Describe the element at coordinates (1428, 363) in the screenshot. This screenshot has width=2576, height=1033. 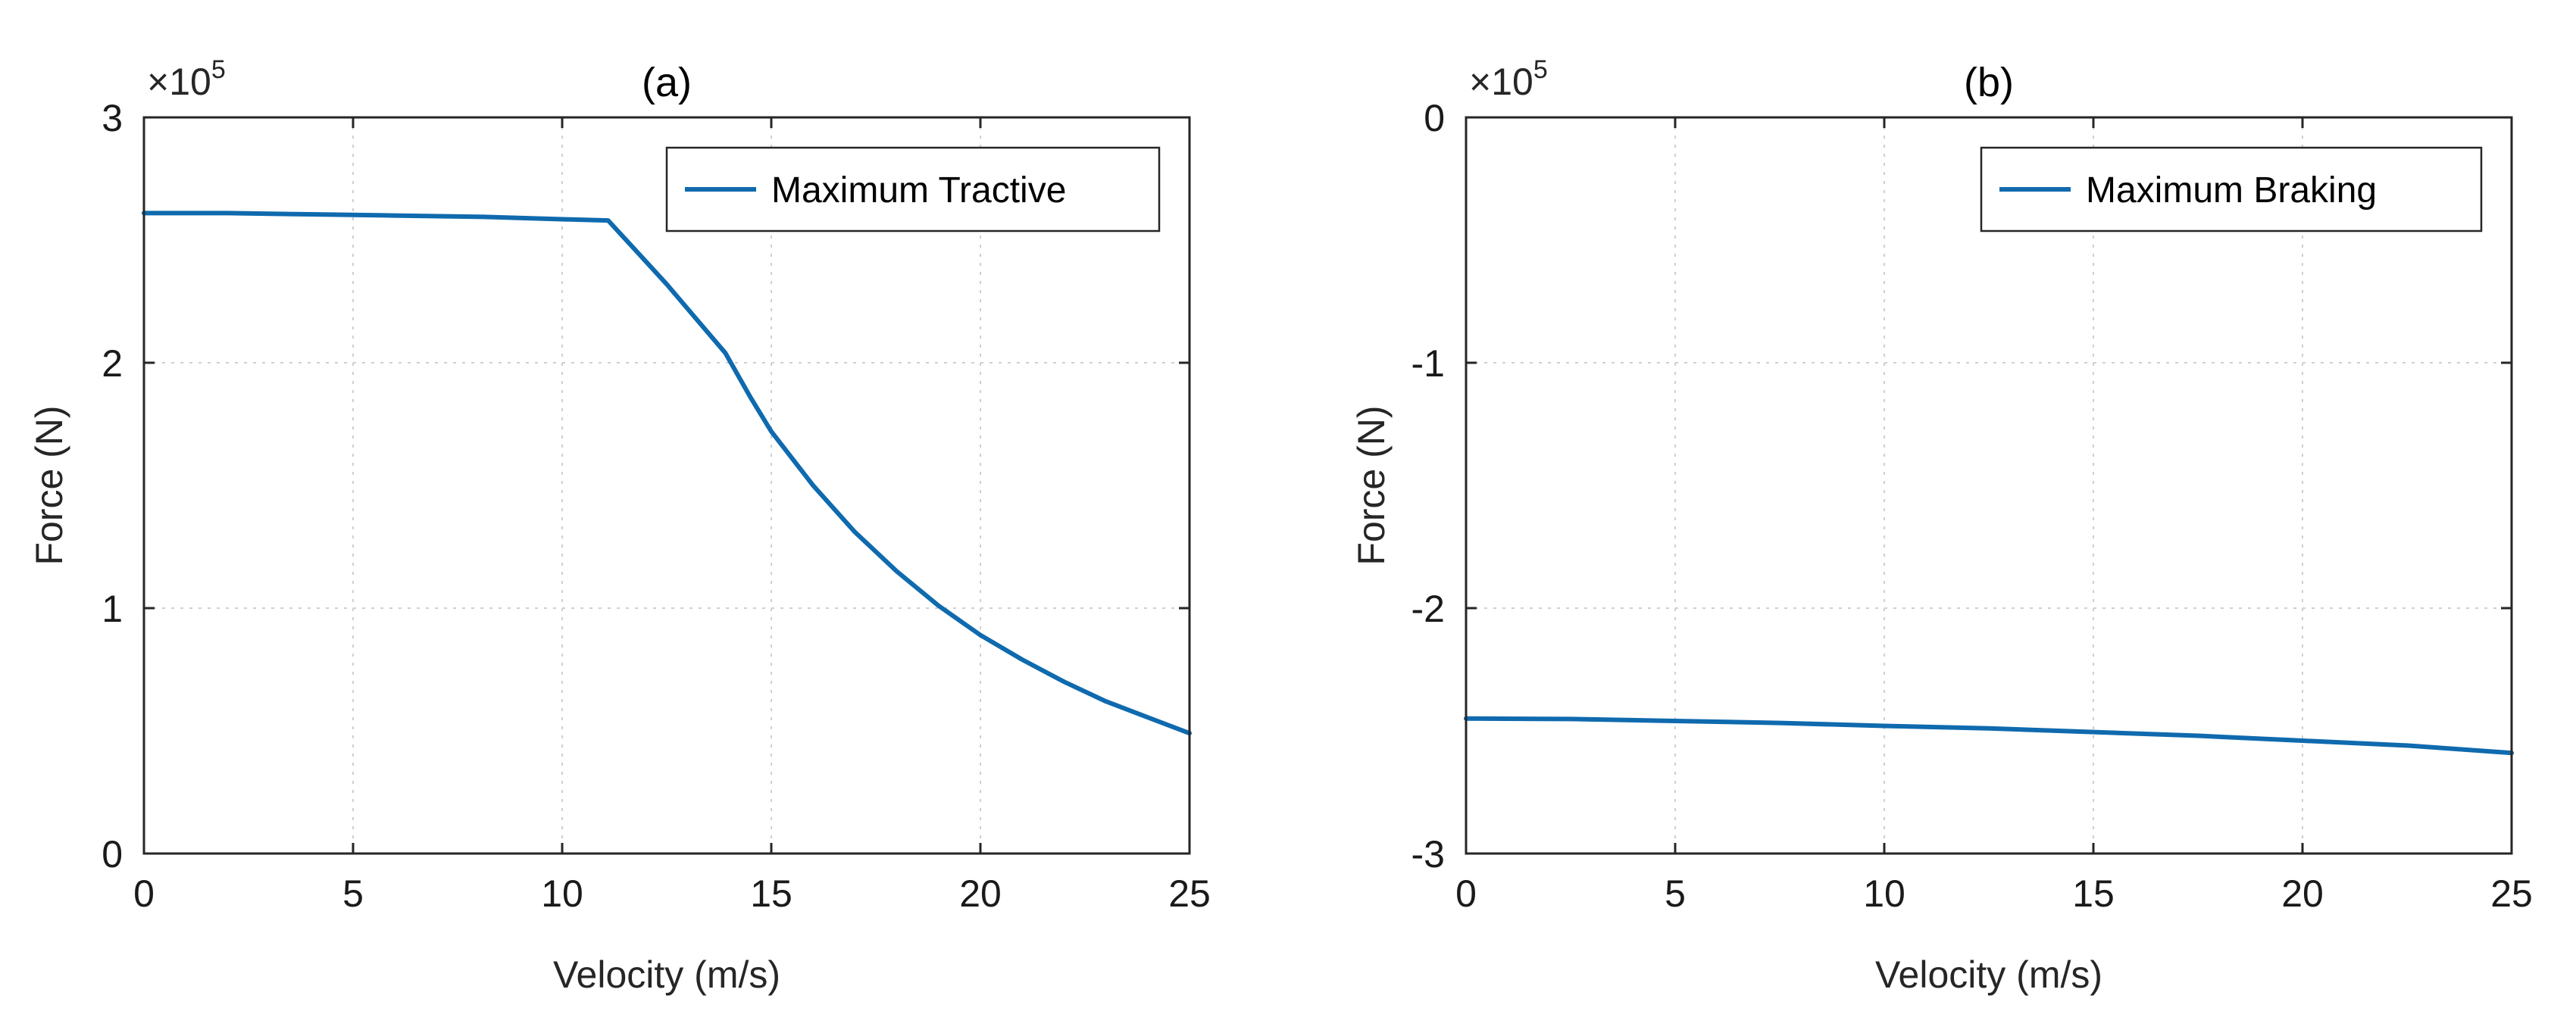
I see `y-tick-label: -1` at that location.